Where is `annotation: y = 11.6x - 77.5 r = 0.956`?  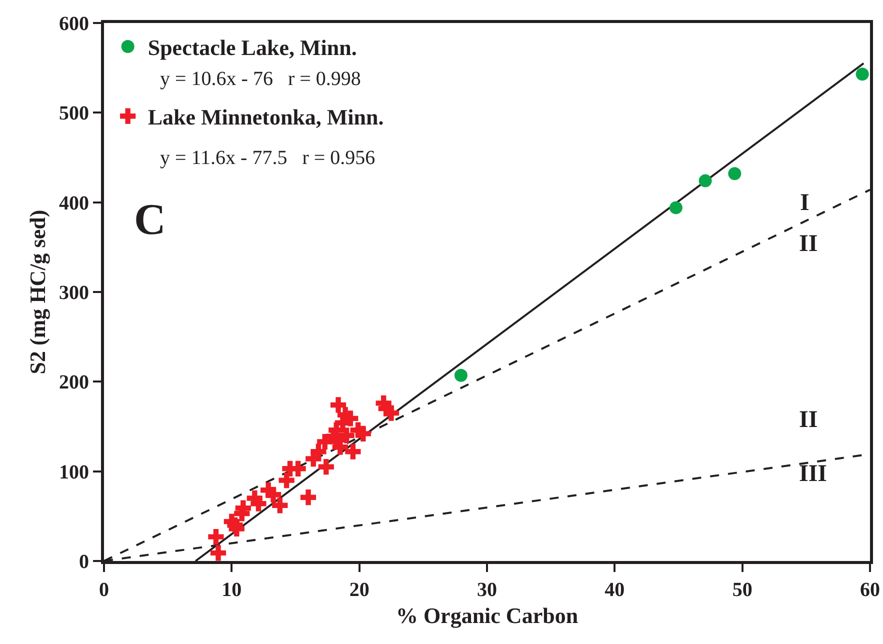
annotation: y = 11.6x - 77.5 r = 0.956 is located at coordinates (268, 158).